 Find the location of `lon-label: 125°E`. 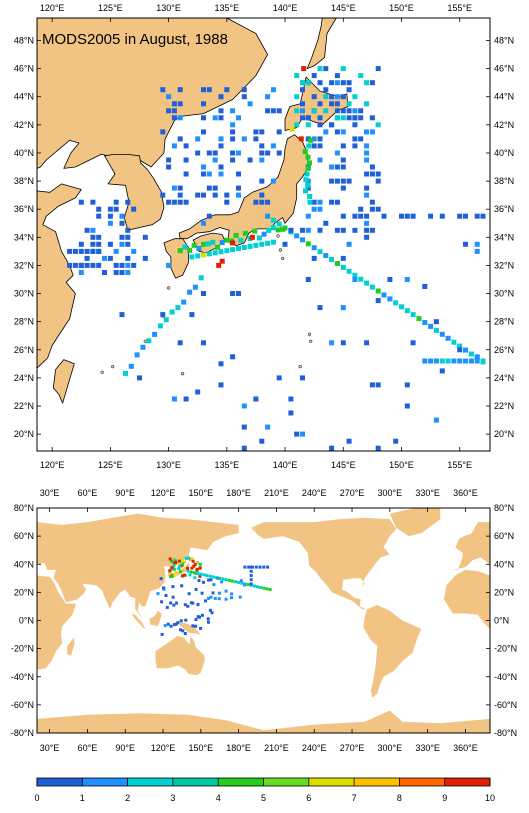

lon-label: 125°E is located at coordinates (110, 465).